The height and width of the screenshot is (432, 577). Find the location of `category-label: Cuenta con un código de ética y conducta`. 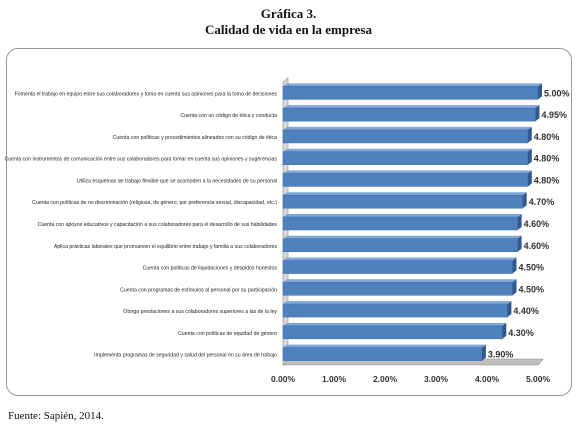

category-label: Cuenta con un código de ética y conducta is located at coordinates (228, 116).